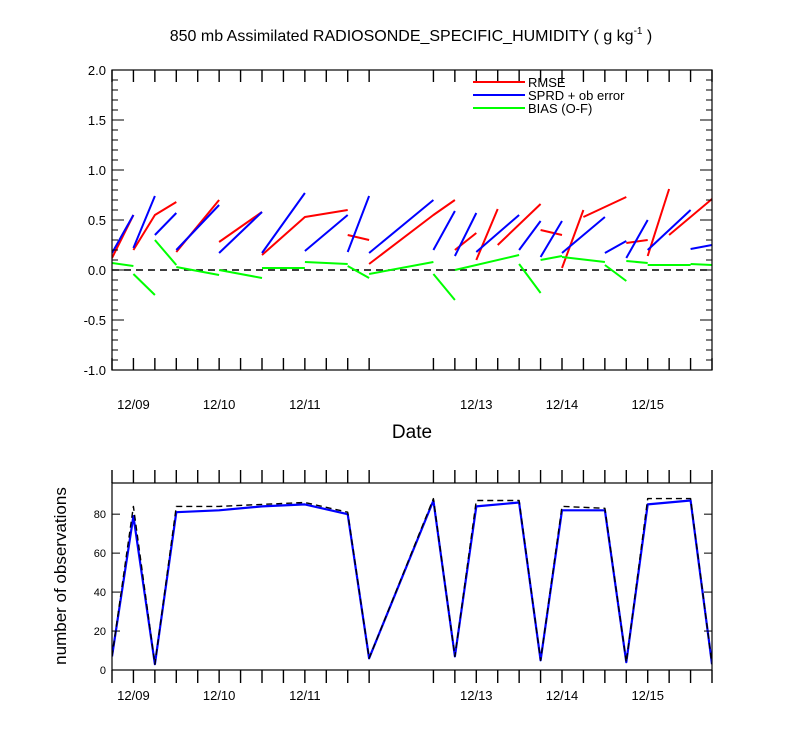 The width and height of the screenshot is (800, 750). What do you see at coordinates (103, 671) in the screenshot?
I see `y-tick-label: 0` at bounding box center [103, 671].